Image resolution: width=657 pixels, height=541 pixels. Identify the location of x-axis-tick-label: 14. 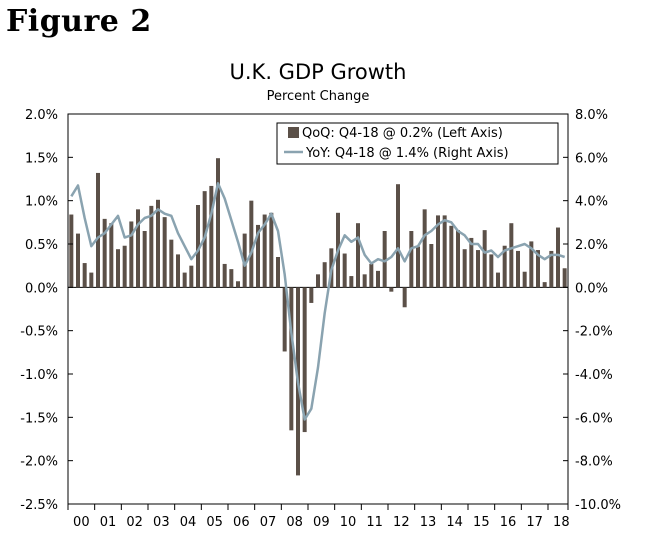
(454, 522).